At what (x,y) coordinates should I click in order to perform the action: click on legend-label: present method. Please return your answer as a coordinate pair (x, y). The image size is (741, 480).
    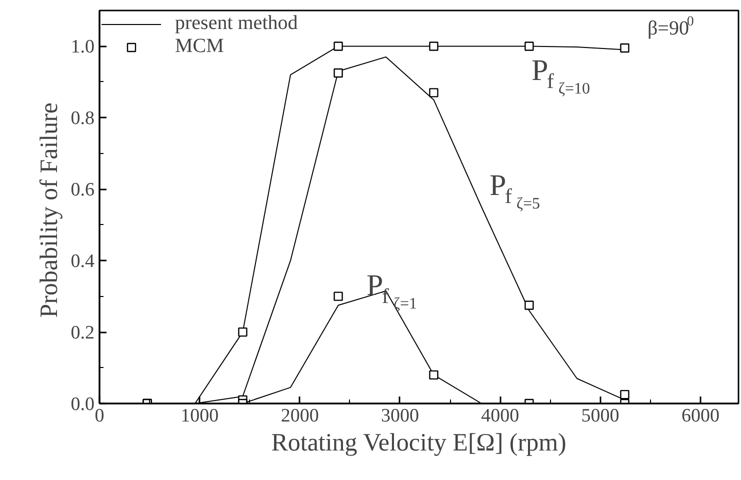
    Looking at the image, I should click on (236, 23).